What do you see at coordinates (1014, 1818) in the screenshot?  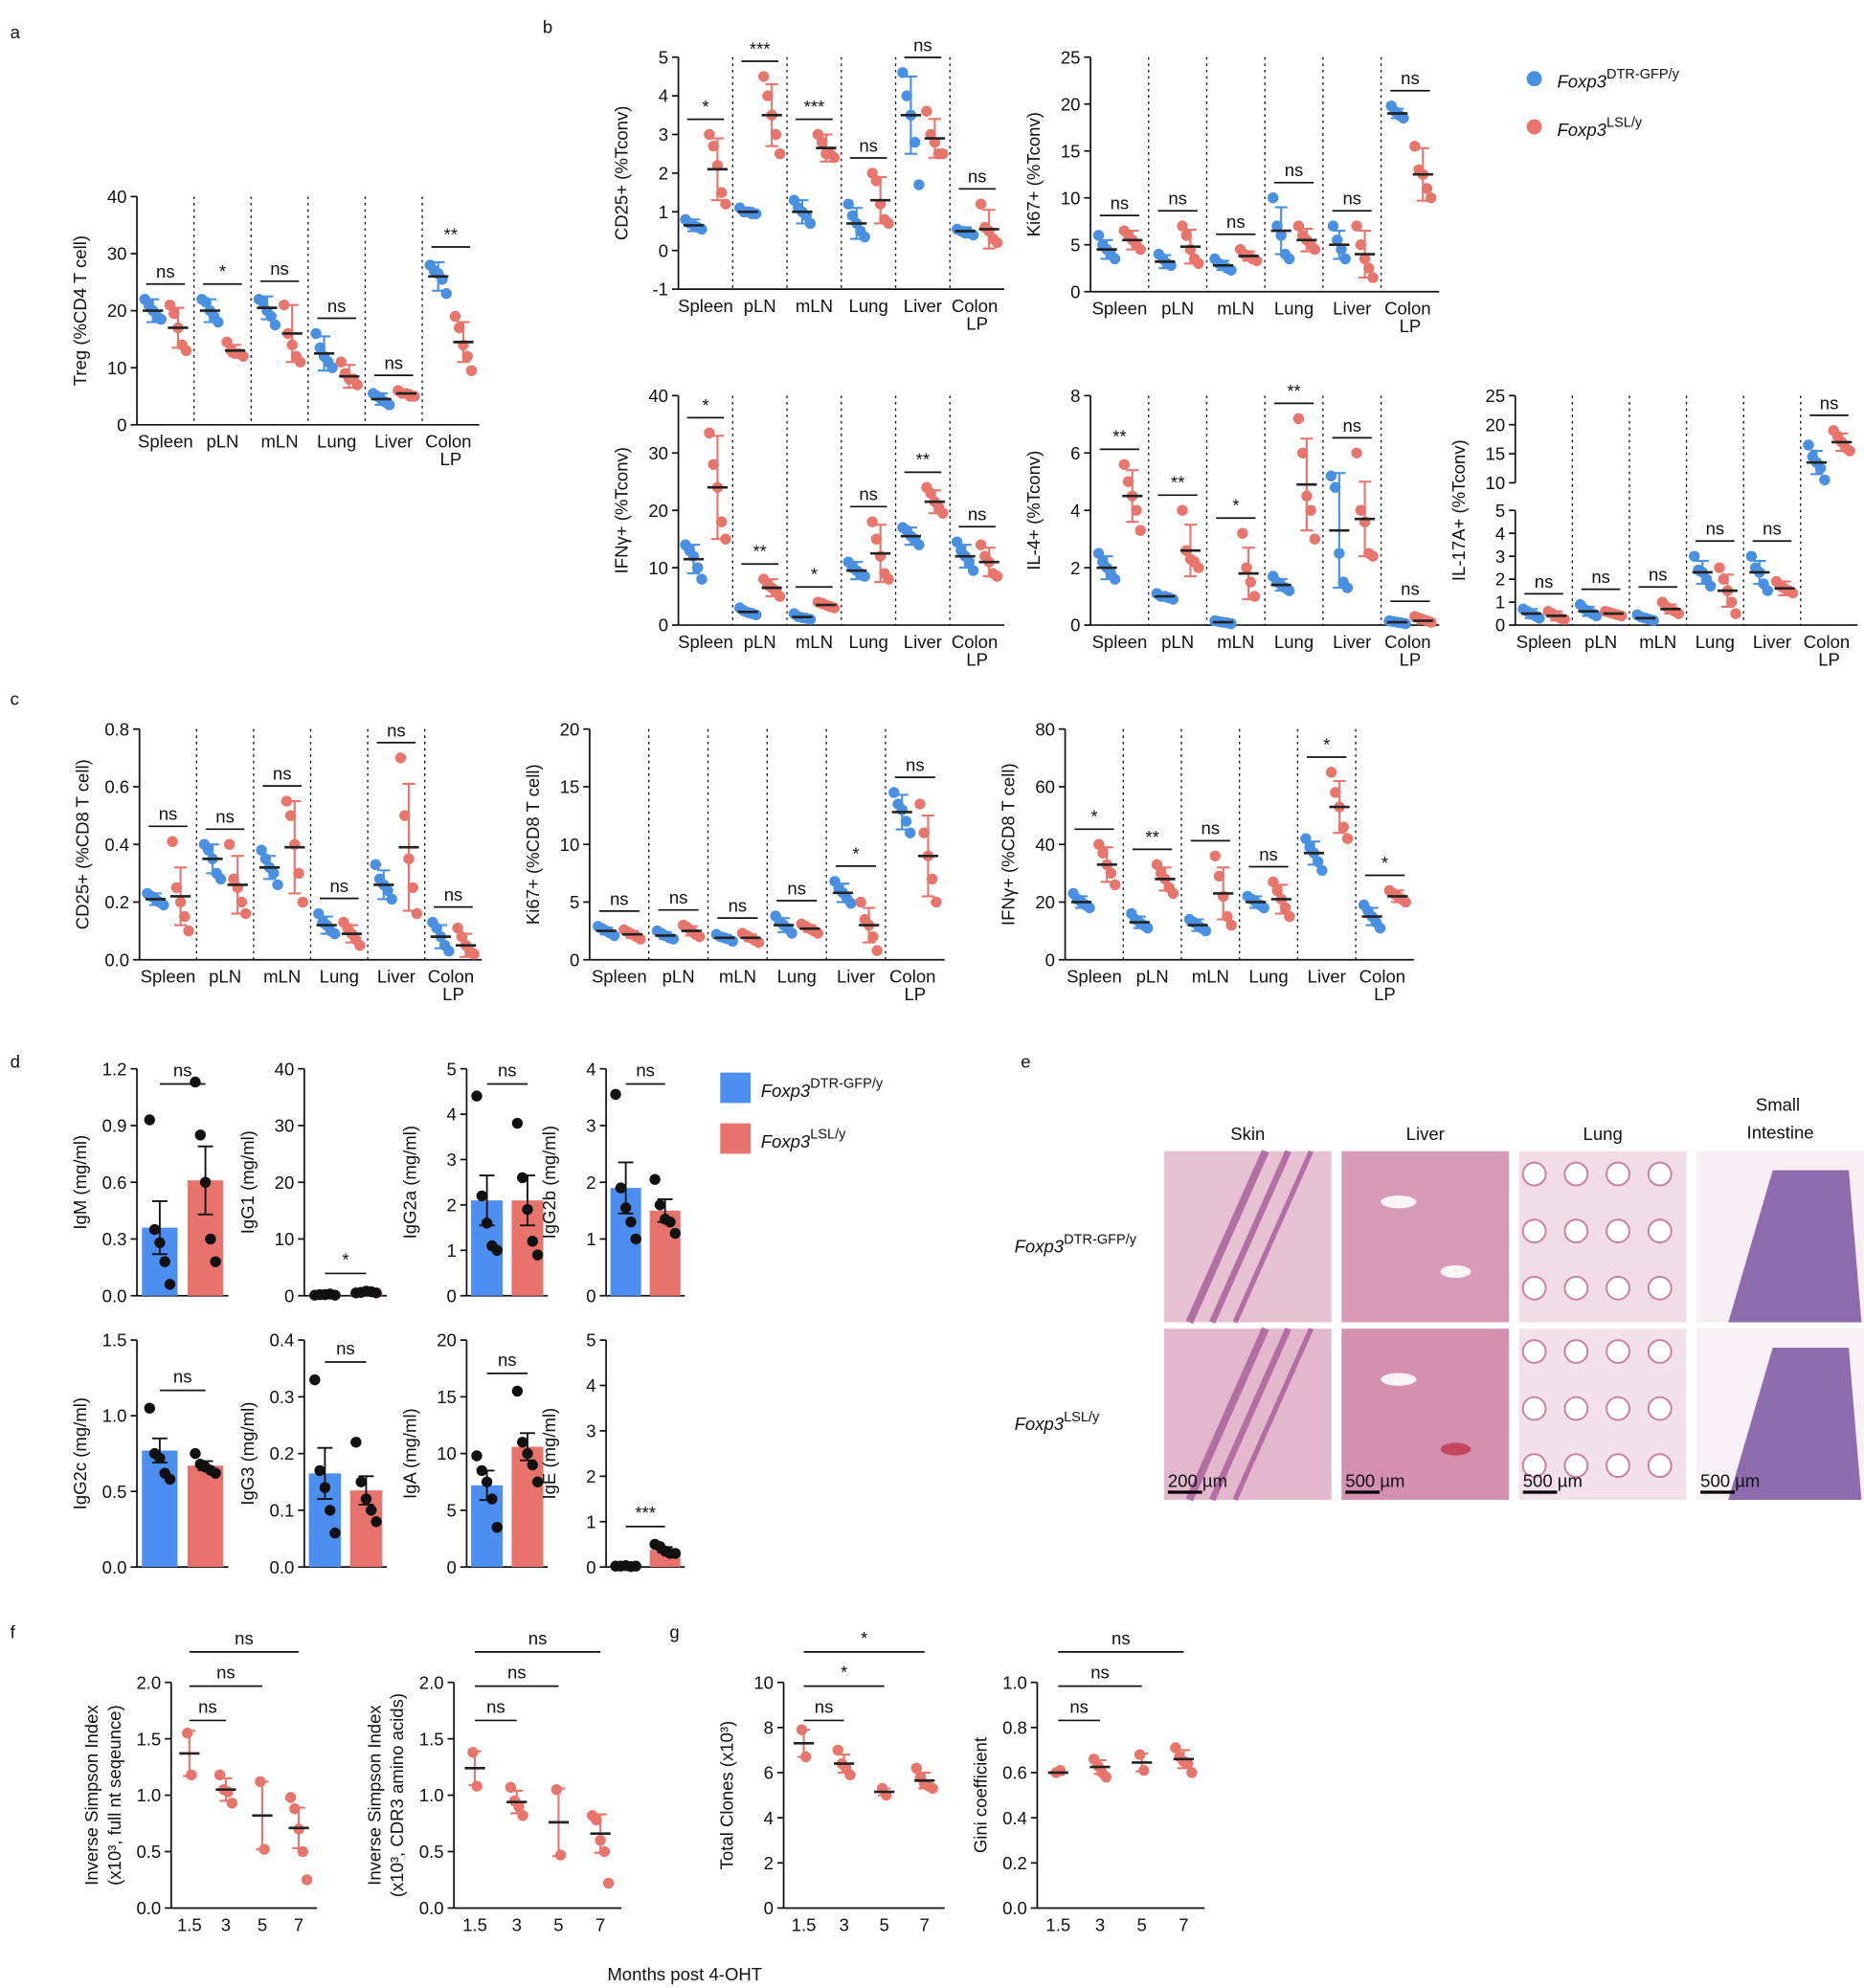 I see `y-tick-label: 0.4` at bounding box center [1014, 1818].